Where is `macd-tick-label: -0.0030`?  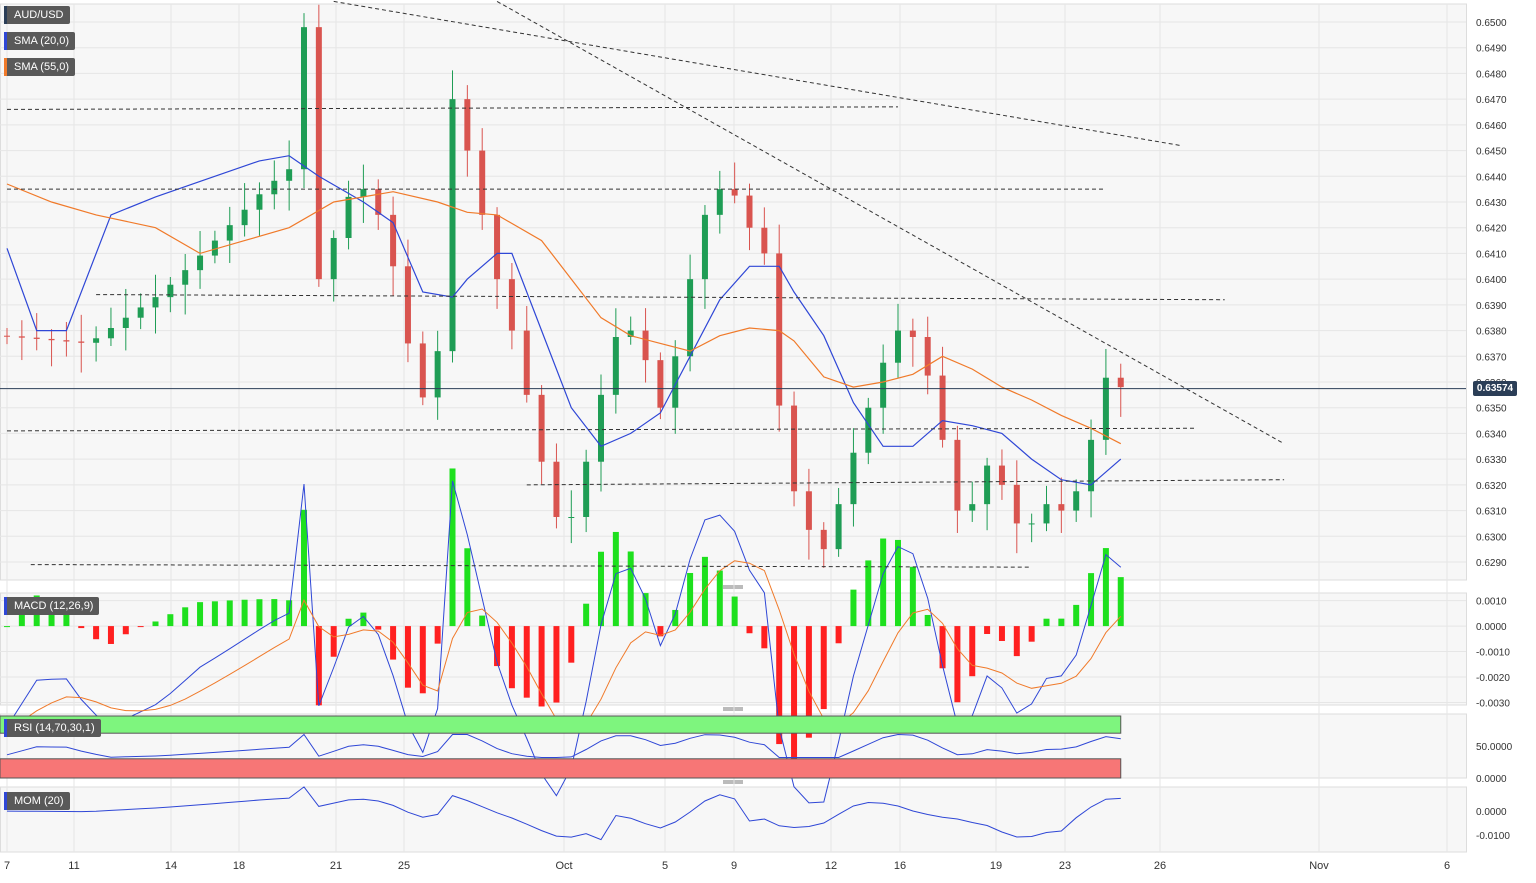 macd-tick-label: -0.0030 is located at coordinates (1493, 703).